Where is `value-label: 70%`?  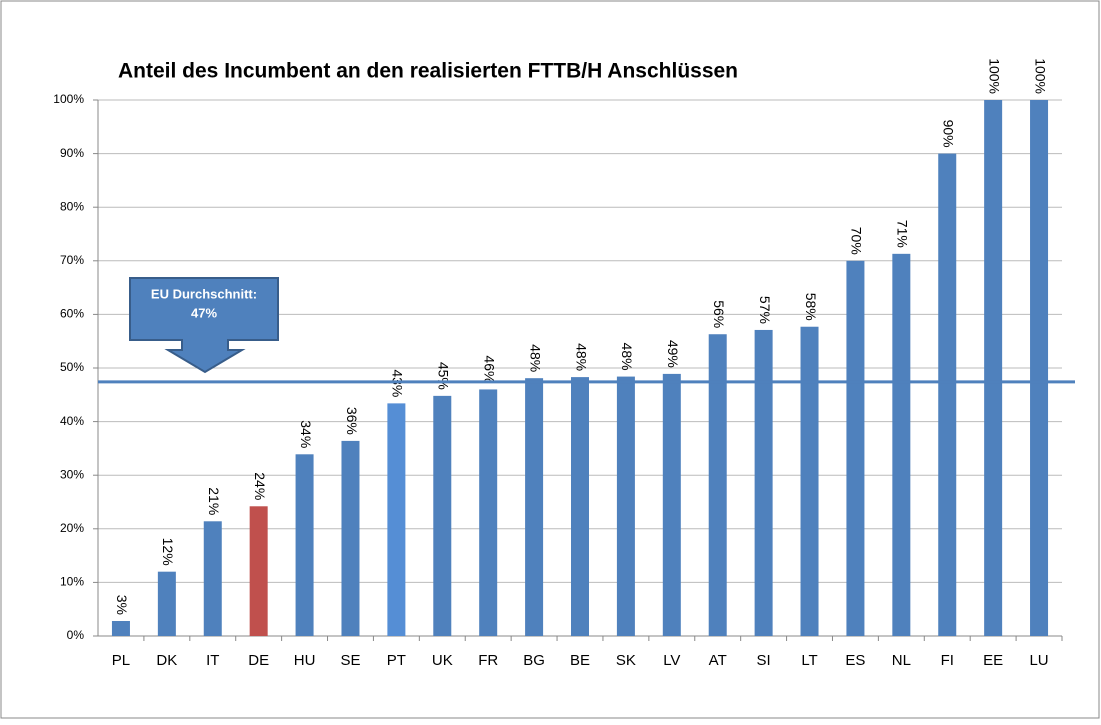 value-label: 70% is located at coordinates (857, 241).